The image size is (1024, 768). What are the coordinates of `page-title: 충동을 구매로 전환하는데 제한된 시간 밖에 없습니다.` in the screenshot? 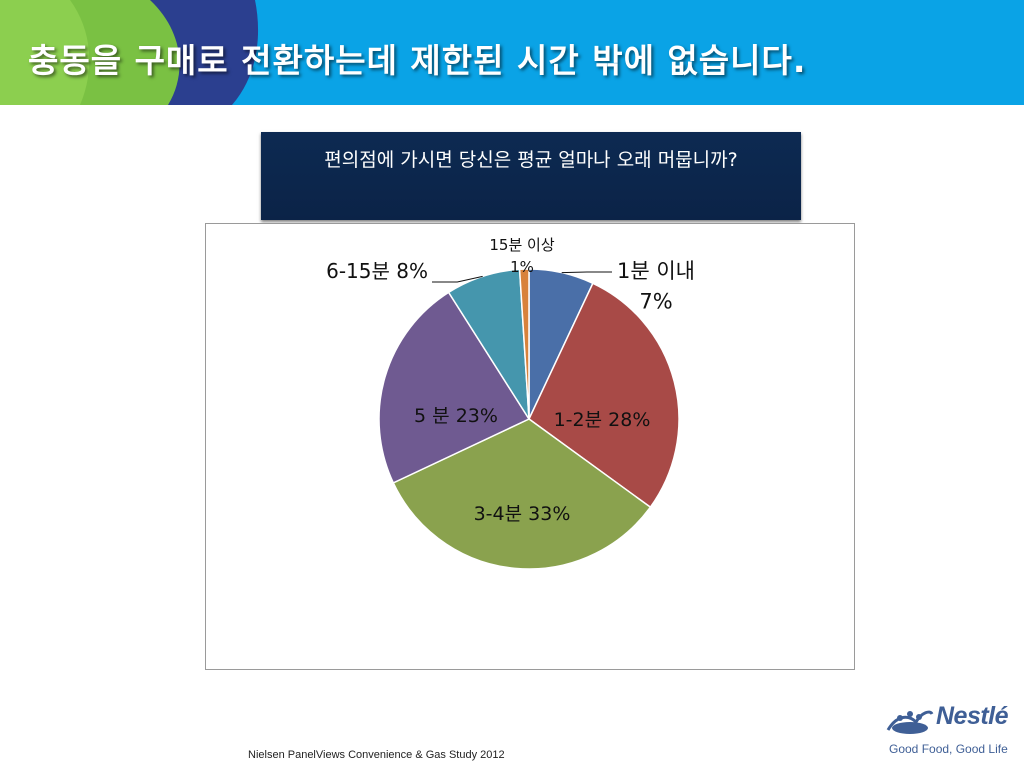 It's located at (417, 60).